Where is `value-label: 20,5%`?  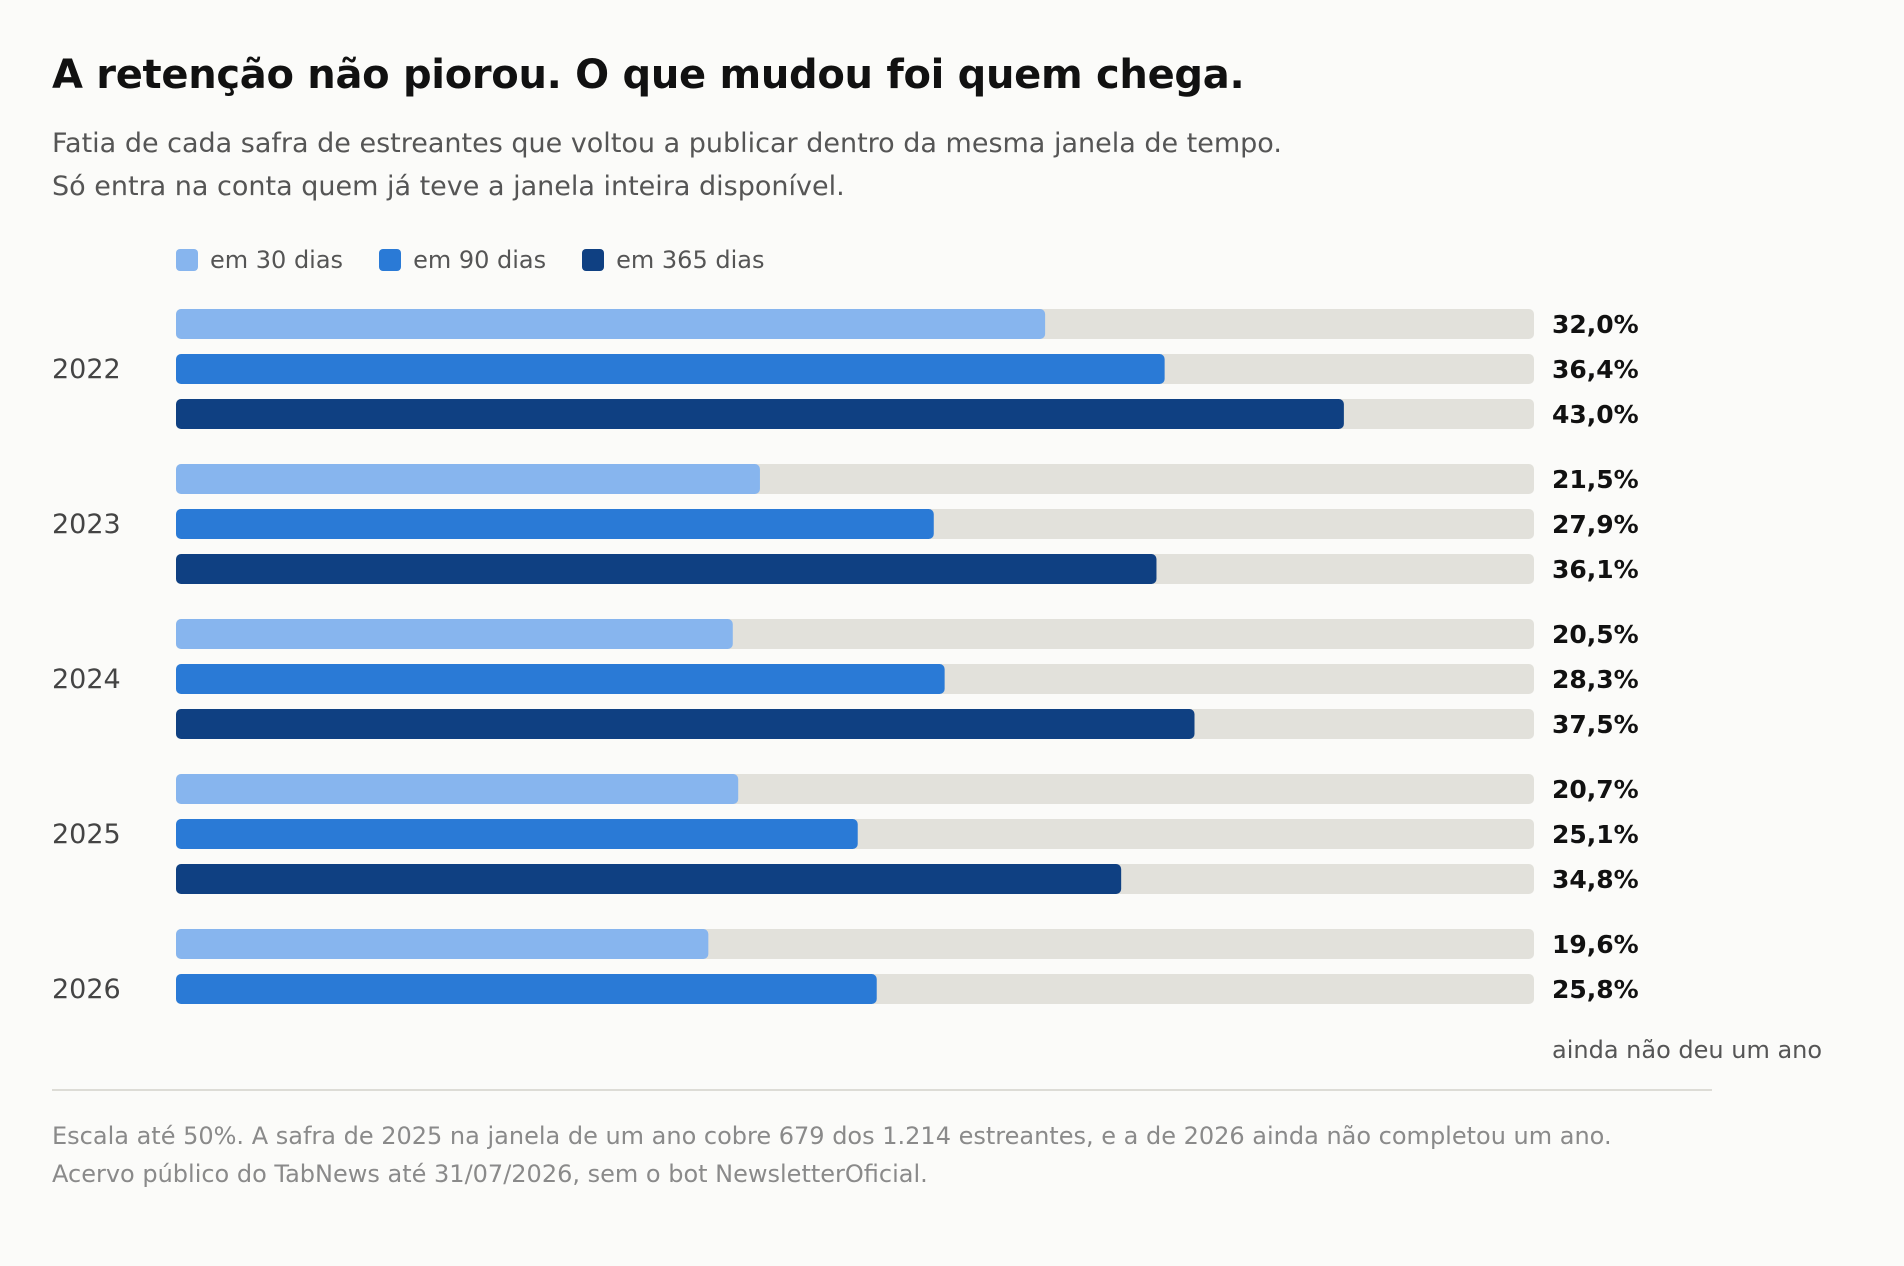 value-label: 20,5% is located at coordinates (1595, 634).